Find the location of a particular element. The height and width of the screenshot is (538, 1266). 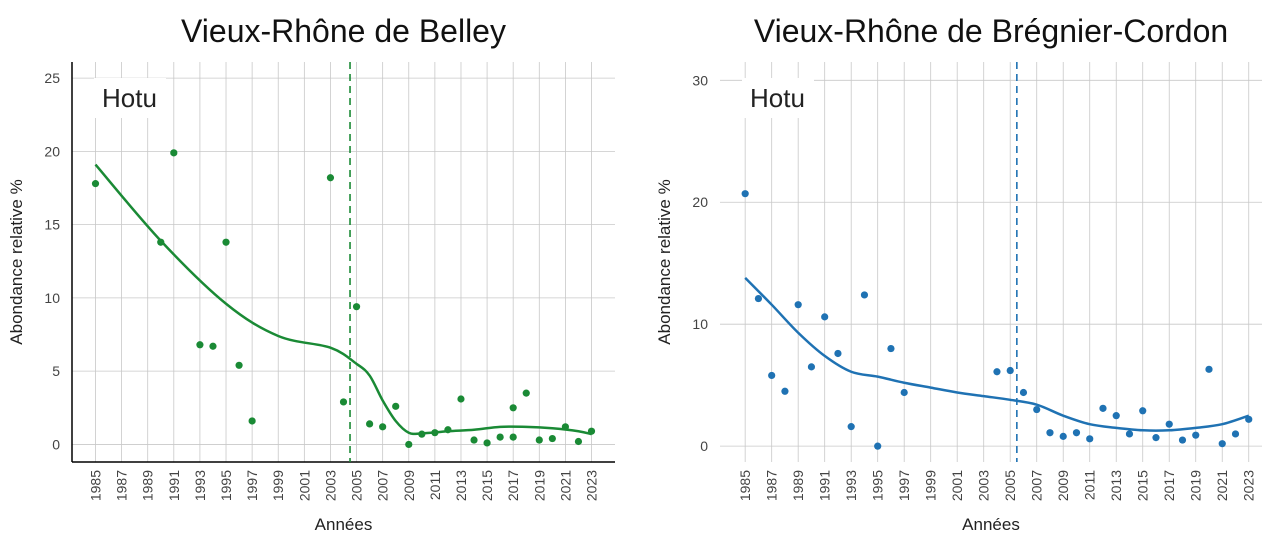

annotation: Hotu is located at coordinates (129, 98).